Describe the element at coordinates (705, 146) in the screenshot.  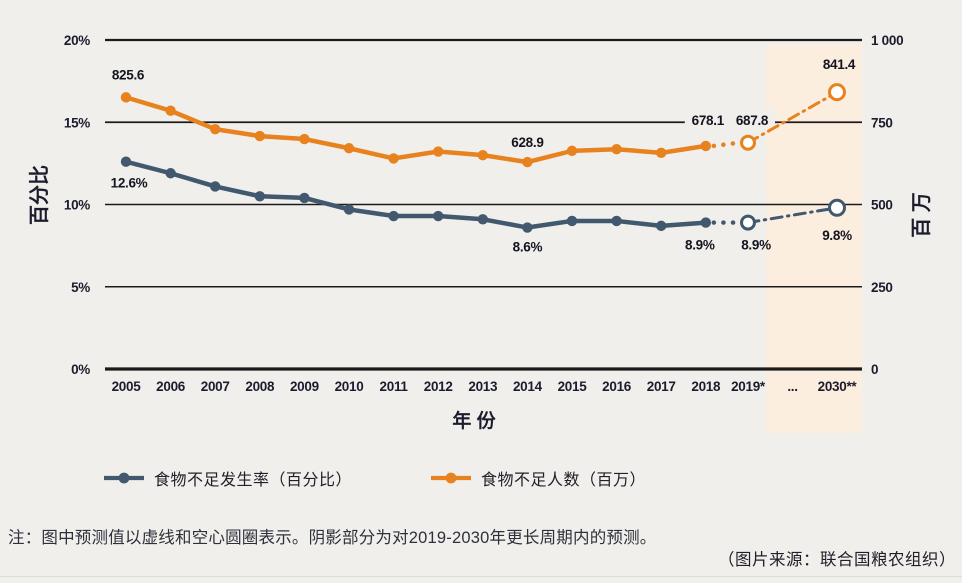
I see `series-undernourished-number-point-2018` at that location.